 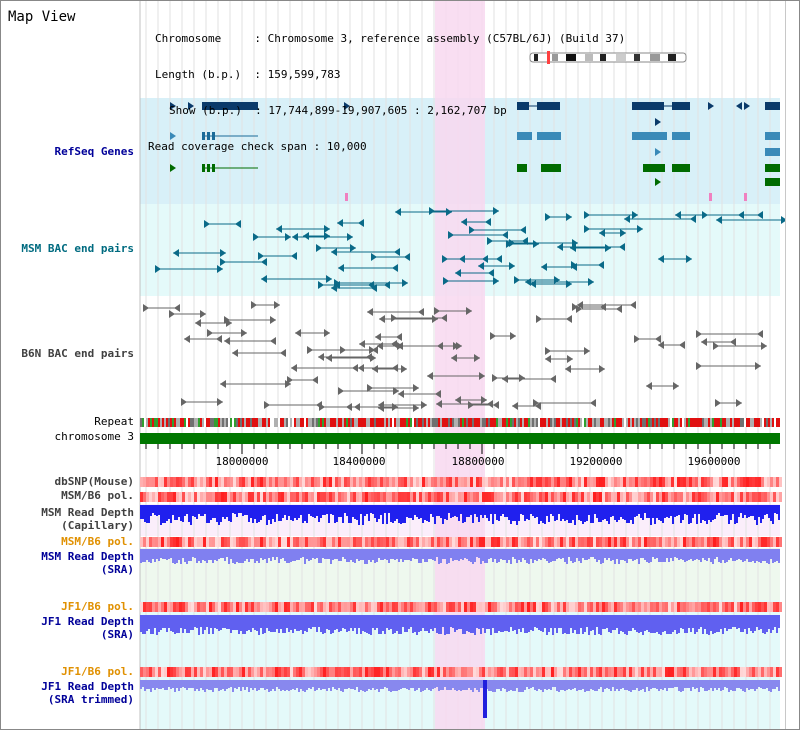 What do you see at coordinates (87, 512) in the screenshot?
I see `track-label-msm-depth-cap-1: MSM Read Depth` at bounding box center [87, 512].